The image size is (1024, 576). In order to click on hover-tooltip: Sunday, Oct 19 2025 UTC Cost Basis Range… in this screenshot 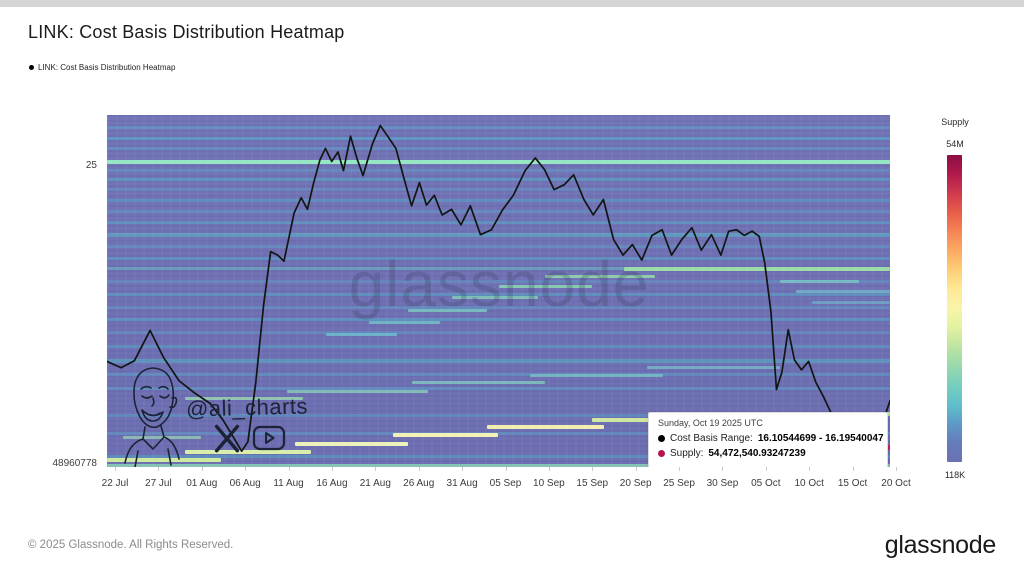, I will do `click(768, 439)`.